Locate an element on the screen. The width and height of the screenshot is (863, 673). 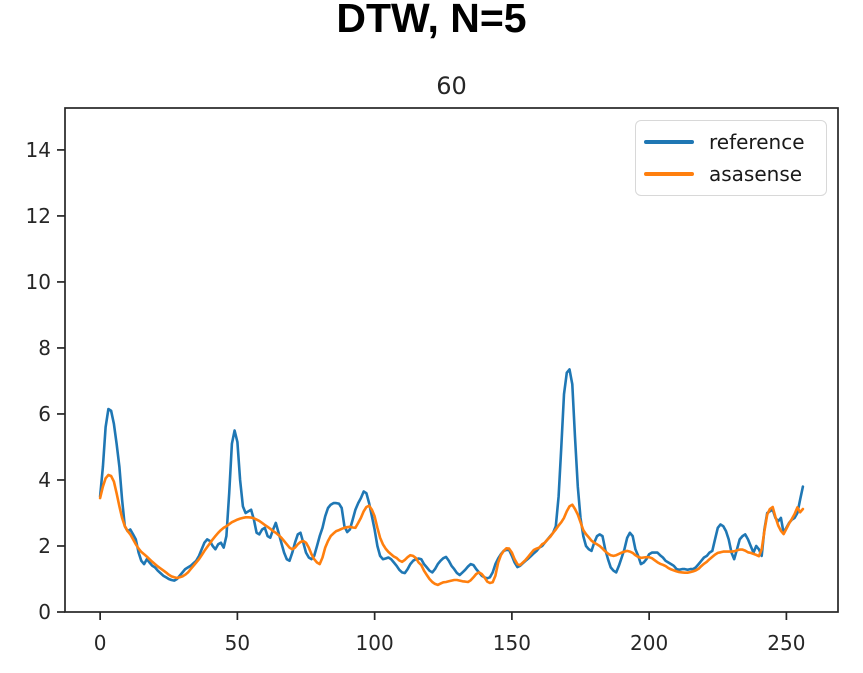
axes-title: 60 is located at coordinates (451, 86).